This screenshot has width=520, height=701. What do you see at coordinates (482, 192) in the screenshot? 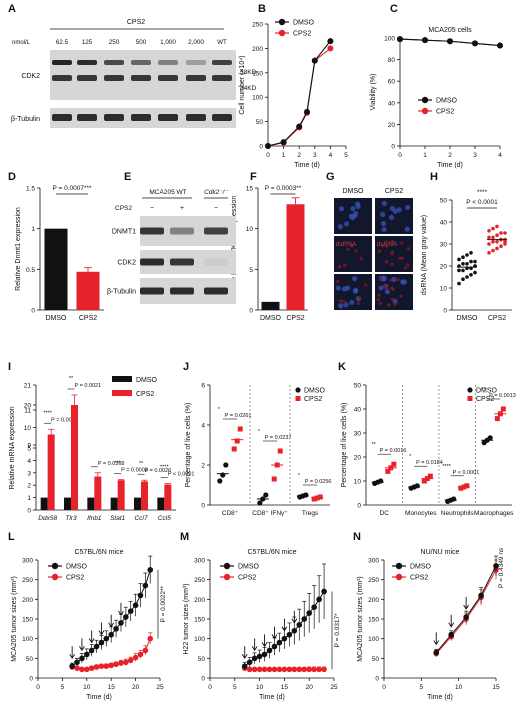
I see `significance-stars: ****` at bounding box center [482, 192].